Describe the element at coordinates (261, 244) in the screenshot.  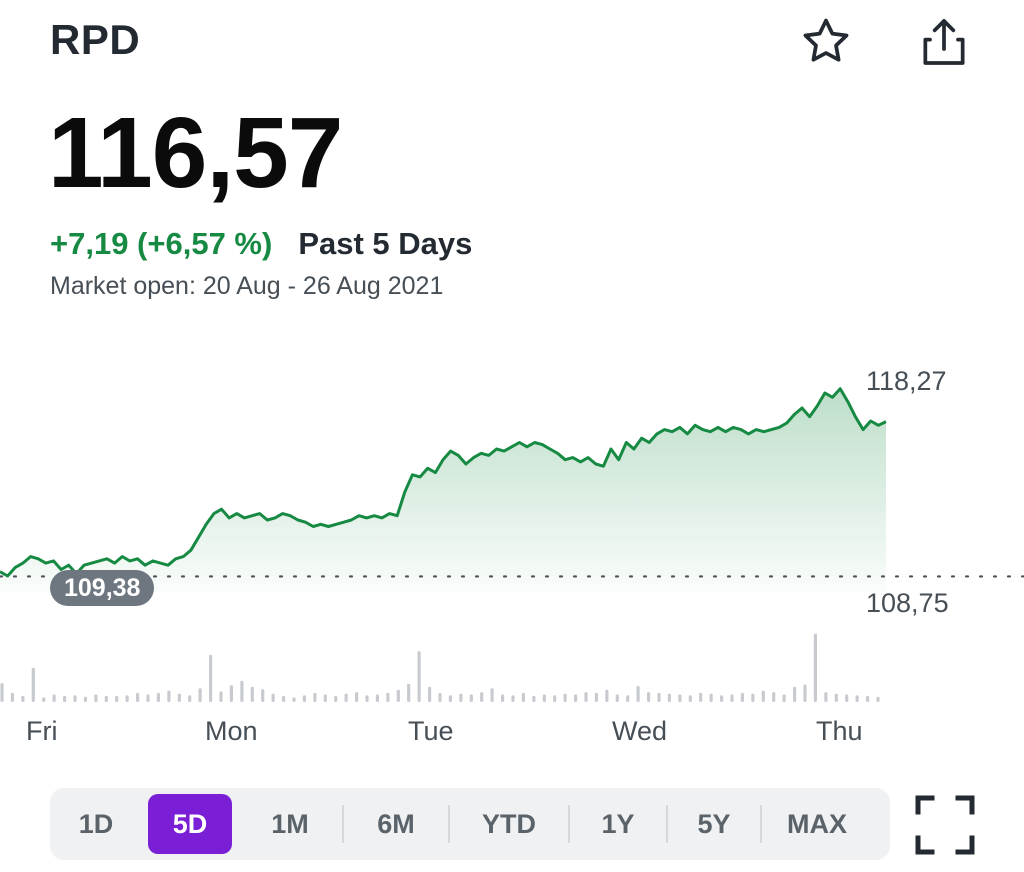
I see `change-row: +7,19 (+6,57 %) Past 5 Days` at that location.